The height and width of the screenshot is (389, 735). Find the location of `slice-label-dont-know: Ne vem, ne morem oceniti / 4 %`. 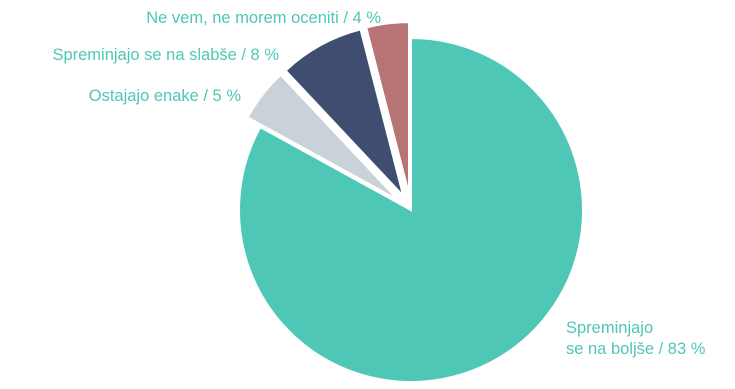

slice-label-dont-know: Ne vem, ne morem oceniti / 4 % is located at coordinates (263, 18).